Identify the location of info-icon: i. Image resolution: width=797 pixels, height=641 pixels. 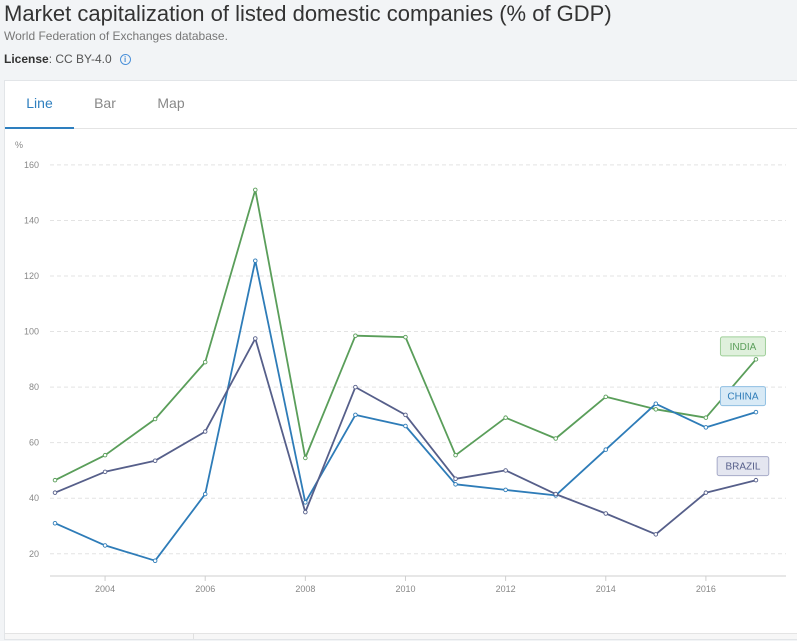
(125, 59).